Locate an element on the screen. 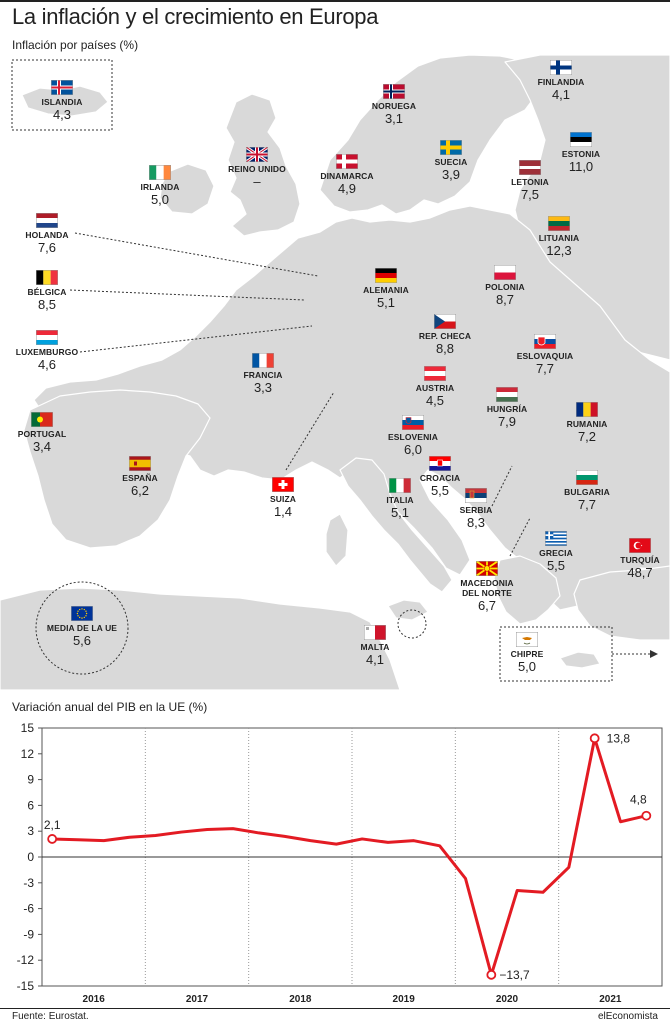 The image size is (670, 1024). country-name: FINLANDIA is located at coordinates (561, 82).